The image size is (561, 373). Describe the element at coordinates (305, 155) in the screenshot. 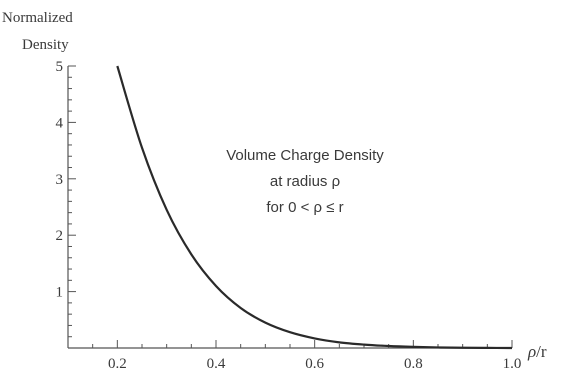

I see `annotation-line-1: Volume Charge Density` at that location.